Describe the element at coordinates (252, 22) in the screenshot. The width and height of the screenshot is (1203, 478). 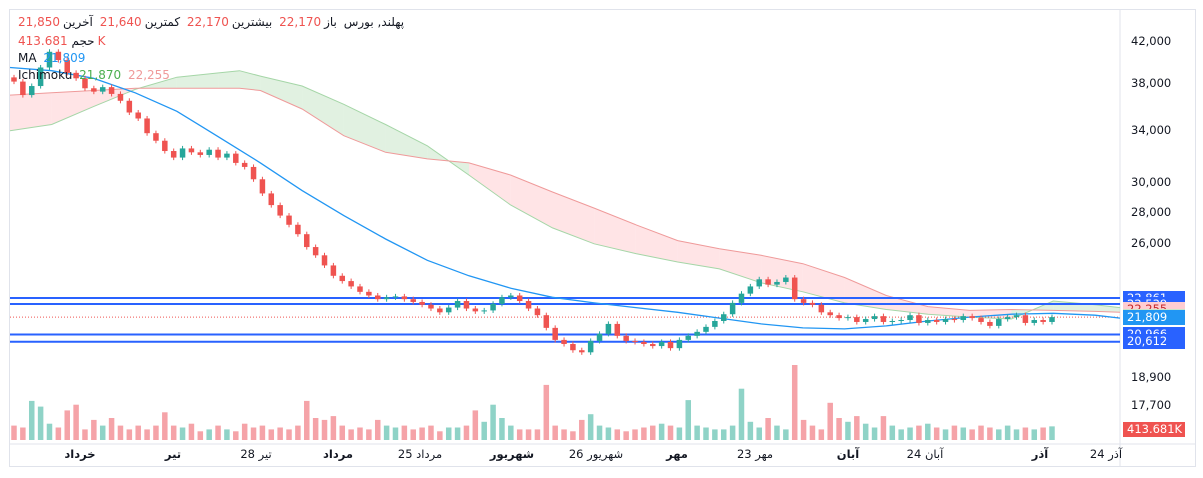
I see `legend-high-label: بیشترین` at that location.